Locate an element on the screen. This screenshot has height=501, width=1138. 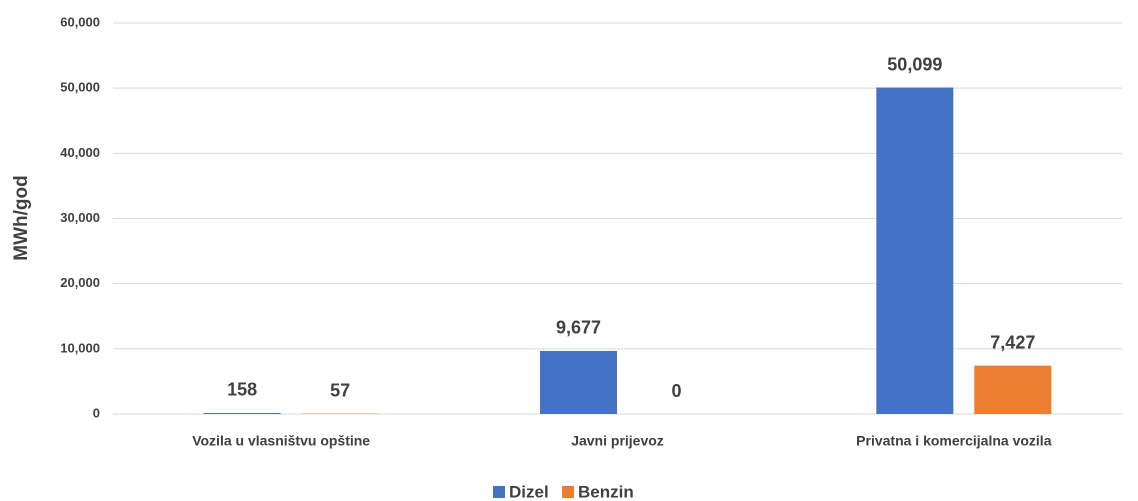
legend-label: Benzin is located at coordinates (606, 491).